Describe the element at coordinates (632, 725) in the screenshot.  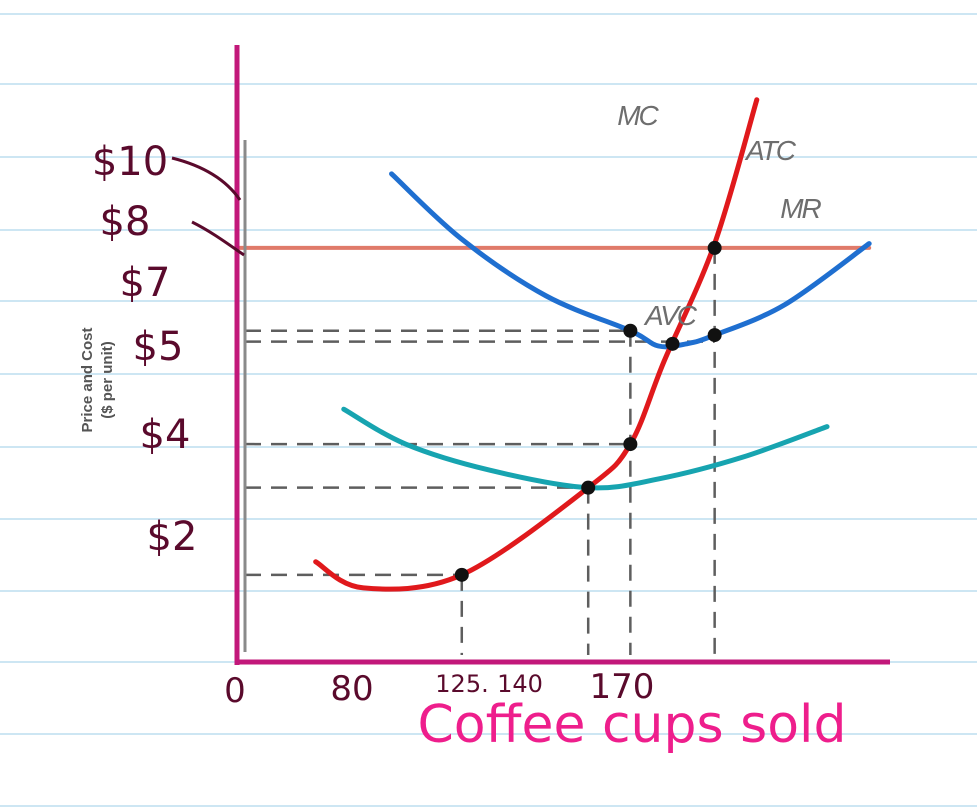
I see `x-axis-label: Coffee cups sold` at that location.